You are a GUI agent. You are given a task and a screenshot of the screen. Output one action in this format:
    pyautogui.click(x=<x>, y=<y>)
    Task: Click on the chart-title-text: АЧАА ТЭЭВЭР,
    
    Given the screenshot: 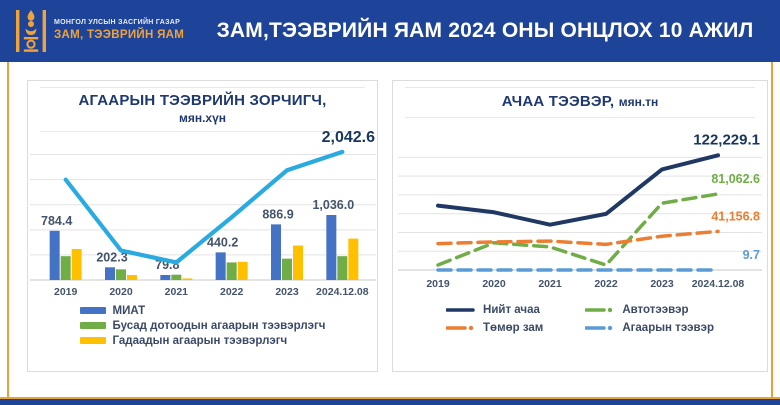 What is the action you would take?
    pyautogui.click(x=558, y=101)
    